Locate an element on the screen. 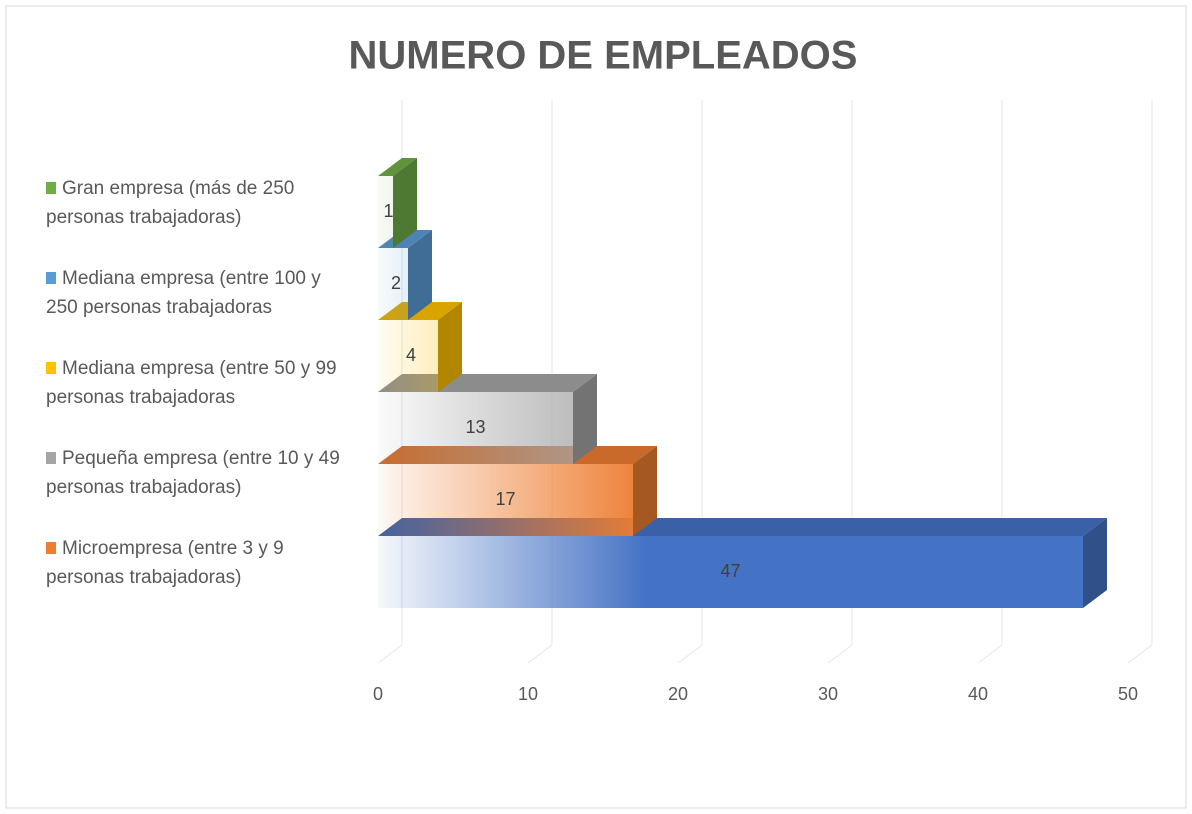 This screenshot has width=1192, height=814. x-tick-label: 30 is located at coordinates (828, 694).